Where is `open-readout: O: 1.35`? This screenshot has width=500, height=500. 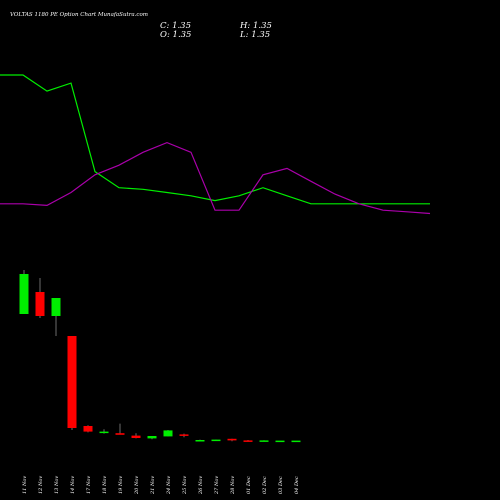 open-readout: O: 1.35 is located at coordinates (175, 35).